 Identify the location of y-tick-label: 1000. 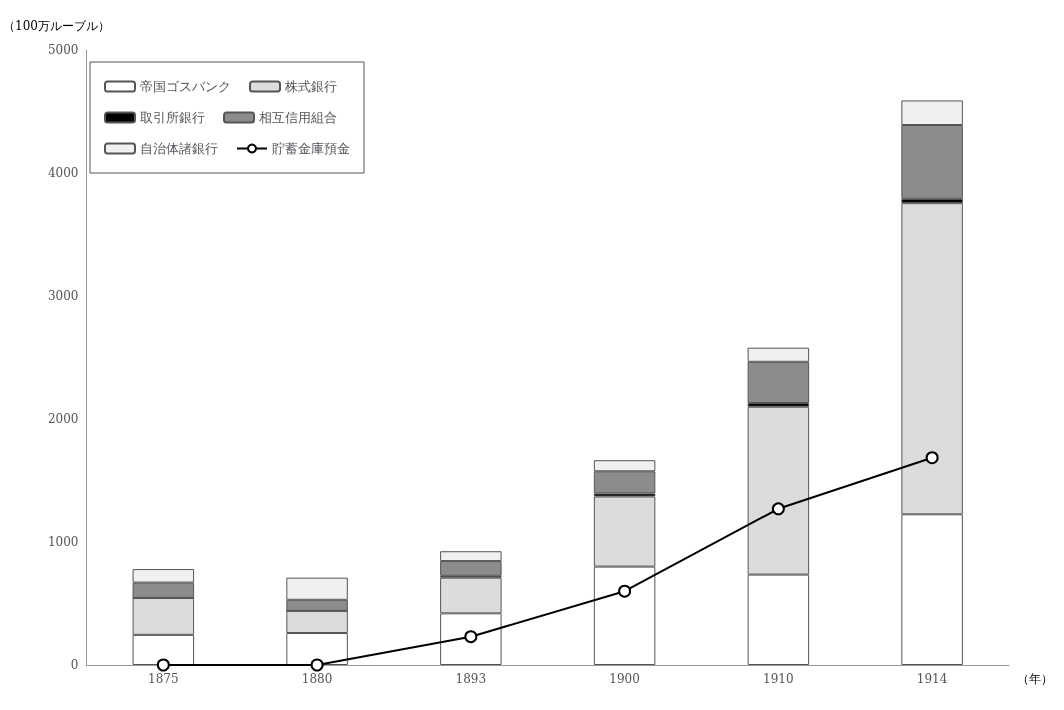
(63, 542).